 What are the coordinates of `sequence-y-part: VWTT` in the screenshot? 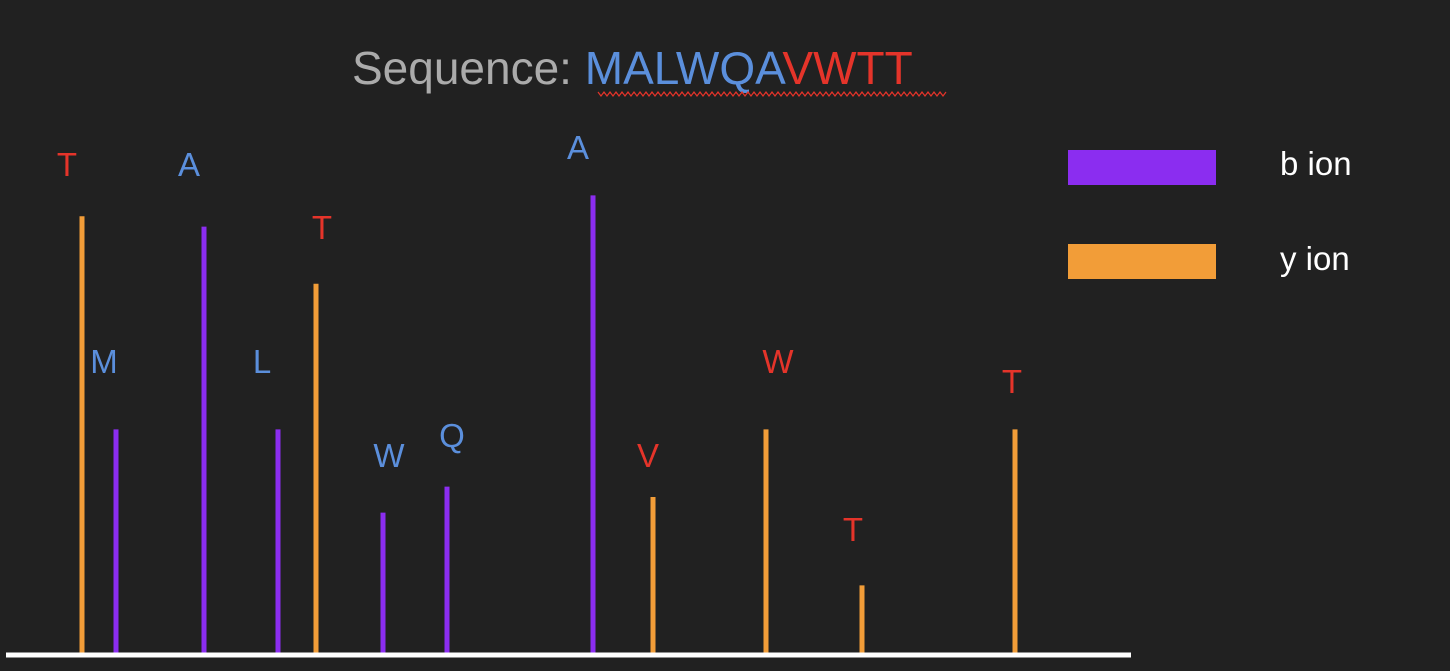 It's located at (847, 68).